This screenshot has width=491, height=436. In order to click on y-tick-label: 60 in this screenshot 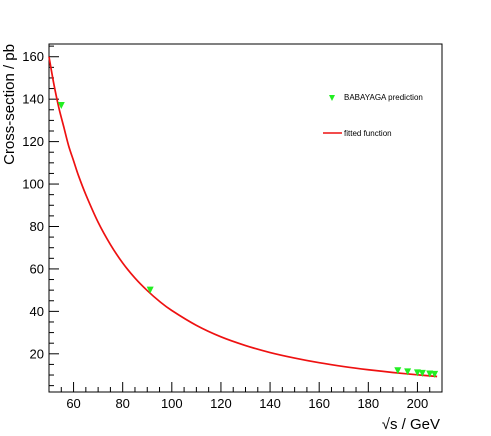, I will do `click(37, 268)`.